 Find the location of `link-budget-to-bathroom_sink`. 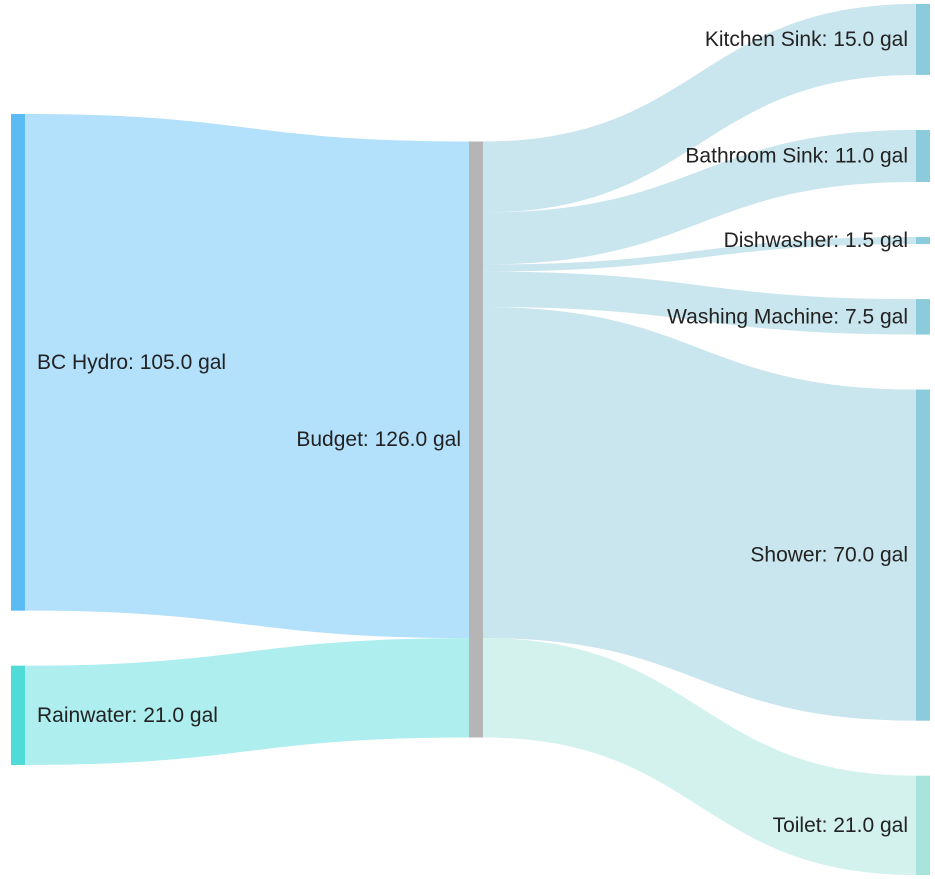

link-budget-to-bathroom_sink is located at coordinates (699, 197).